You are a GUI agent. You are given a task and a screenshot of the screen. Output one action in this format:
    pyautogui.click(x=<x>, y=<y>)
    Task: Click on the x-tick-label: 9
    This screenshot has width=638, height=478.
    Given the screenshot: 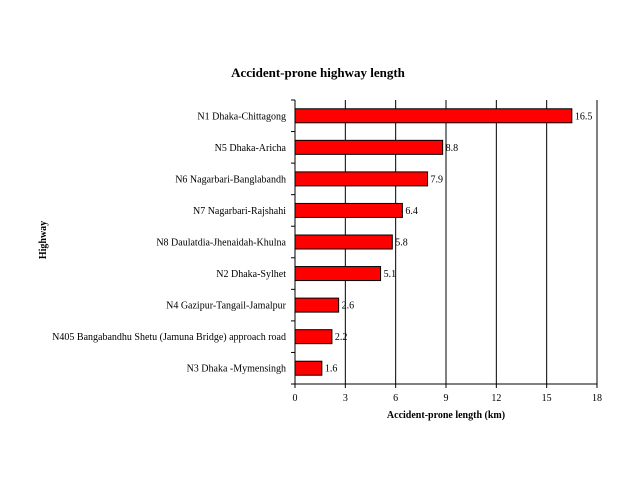 What is the action you would take?
    pyautogui.click(x=446, y=398)
    